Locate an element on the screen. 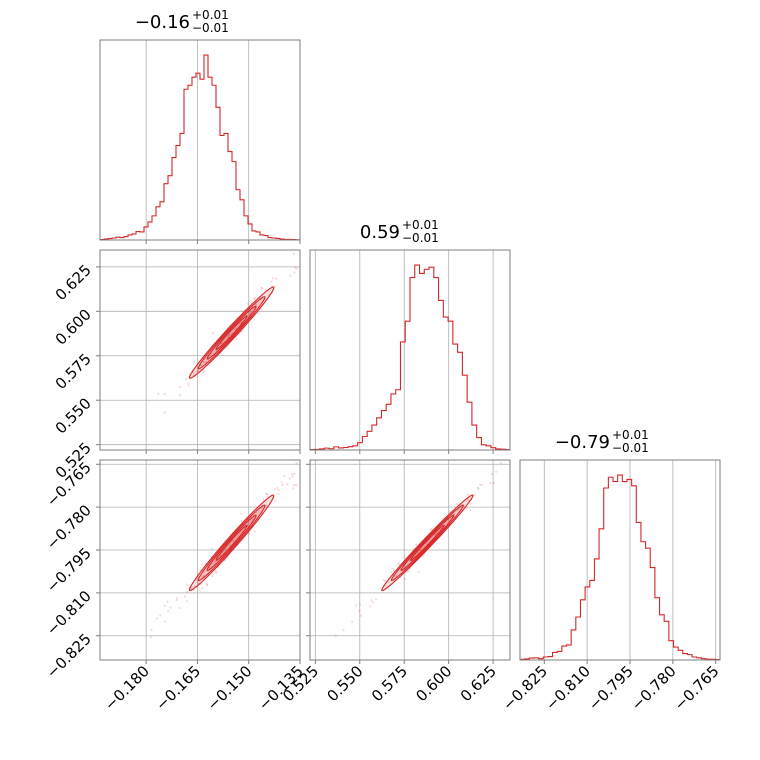 Image resolution: width=760 pixels, height=760 pixels. x-tick-label: 0.550 is located at coordinates (345, 683).